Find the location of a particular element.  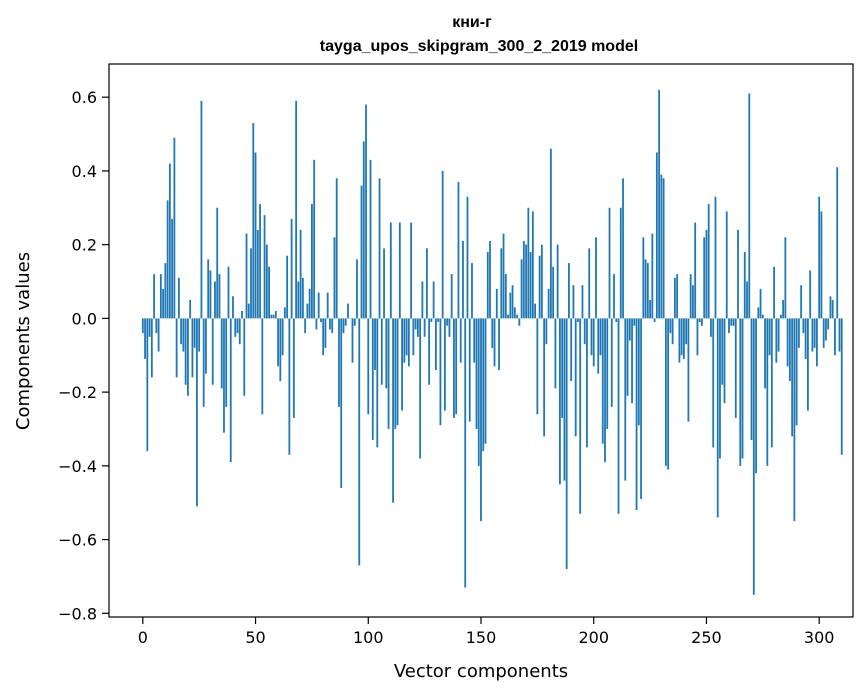

chart-title: кни-г is located at coordinates (472, 22).